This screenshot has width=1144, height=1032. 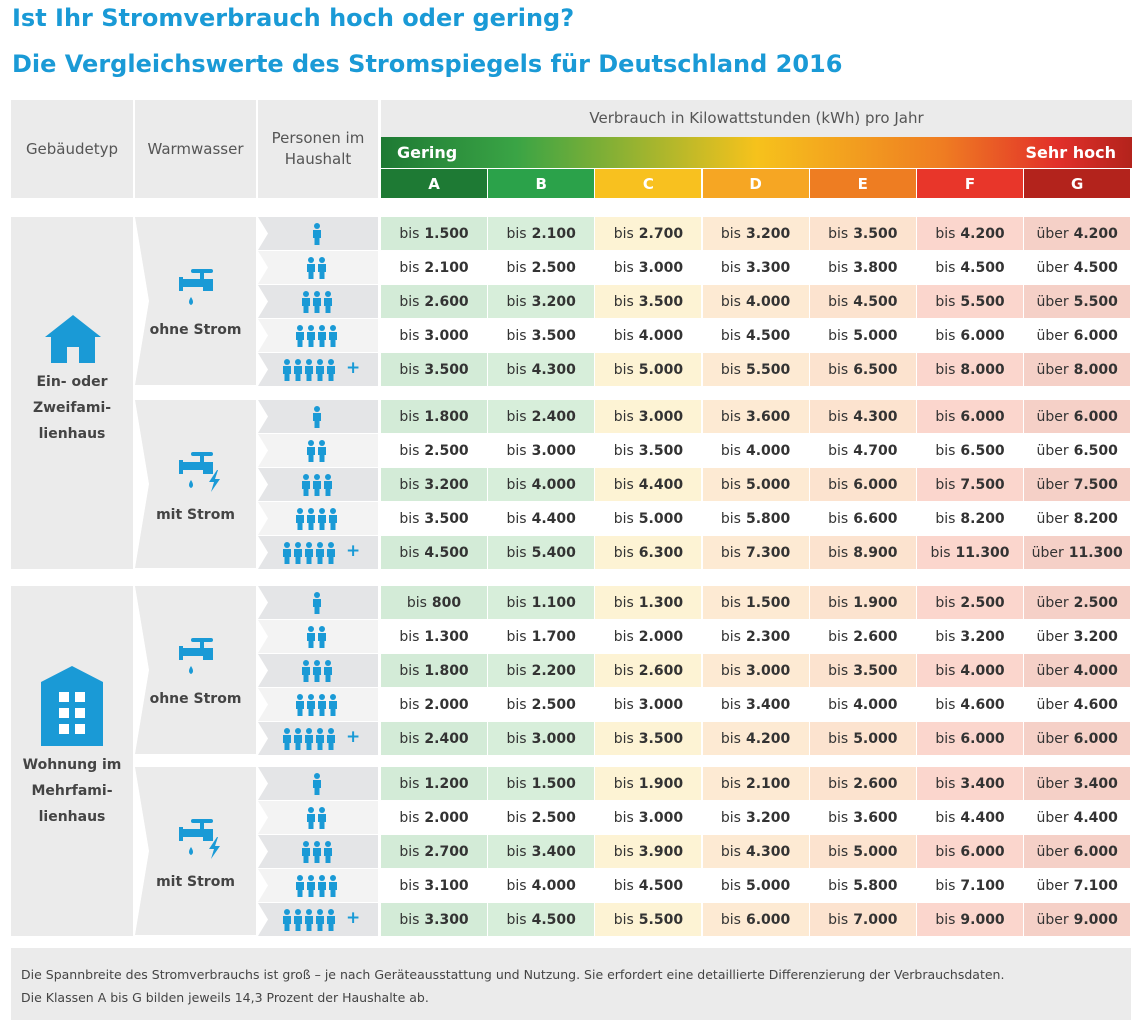 What do you see at coordinates (648, 183) in the screenshot?
I see `class-header: C` at bounding box center [648, 183].